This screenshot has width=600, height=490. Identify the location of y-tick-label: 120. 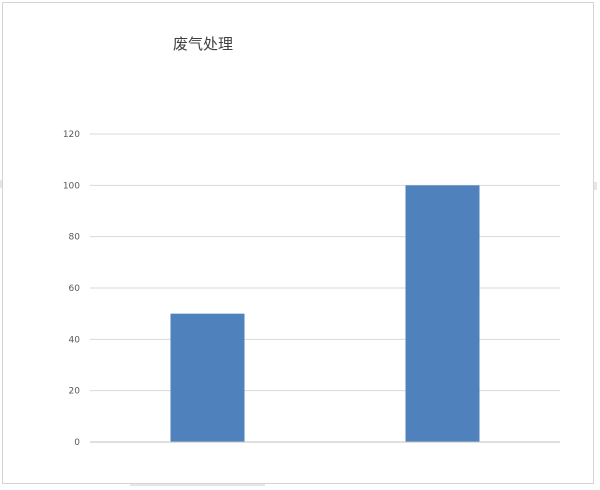
(71, 135).